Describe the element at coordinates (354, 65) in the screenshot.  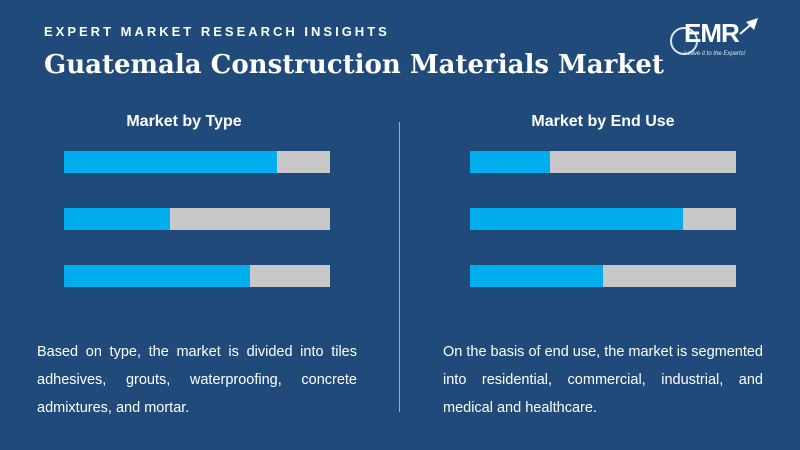
I see `page-title: Guatemala Construction Materials Market` at that location.